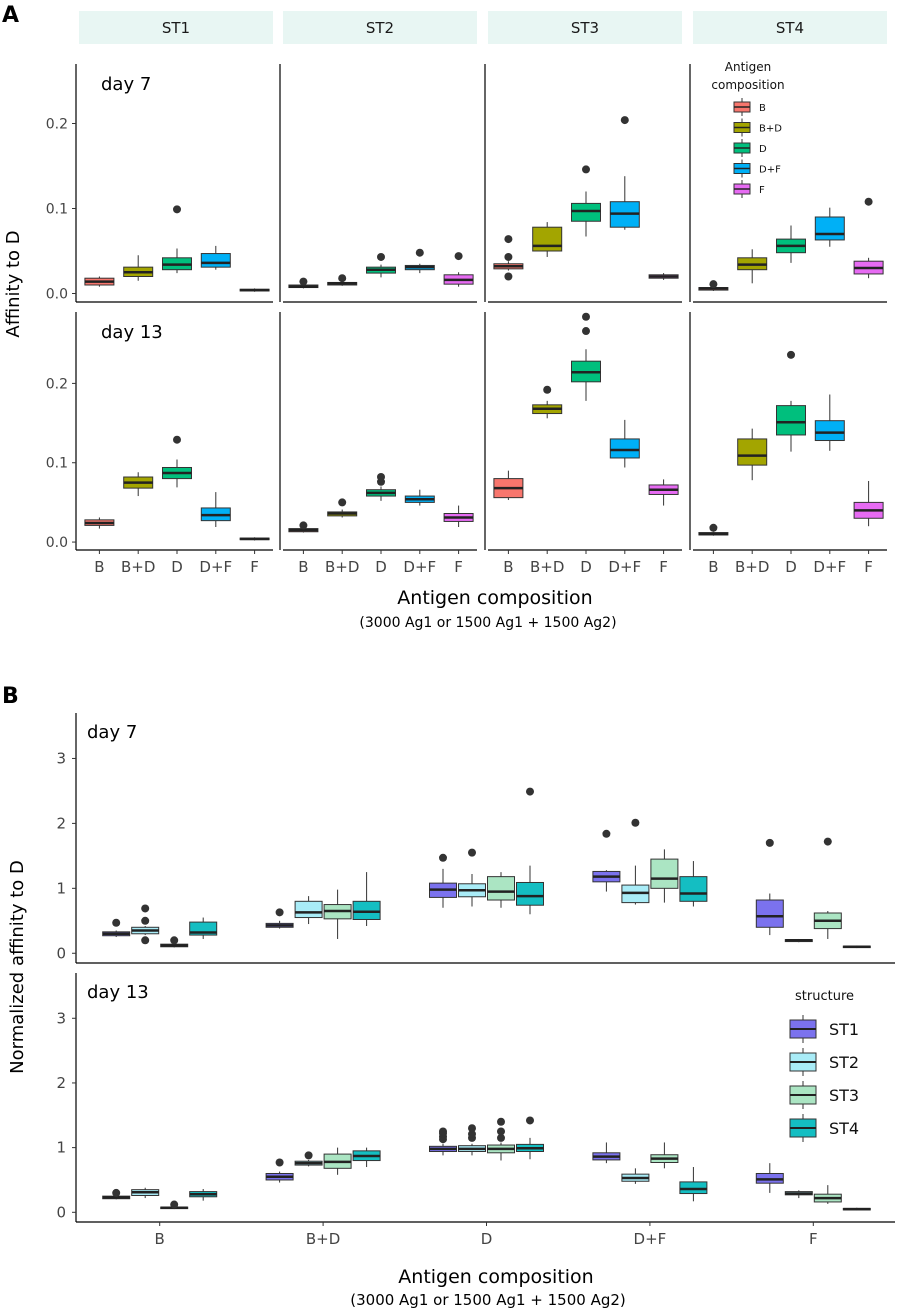  What do you see at coordinates (856, 1209) in the screenshot?
I see `box-day-13-f-st4` at bounding box center [856, 1209].